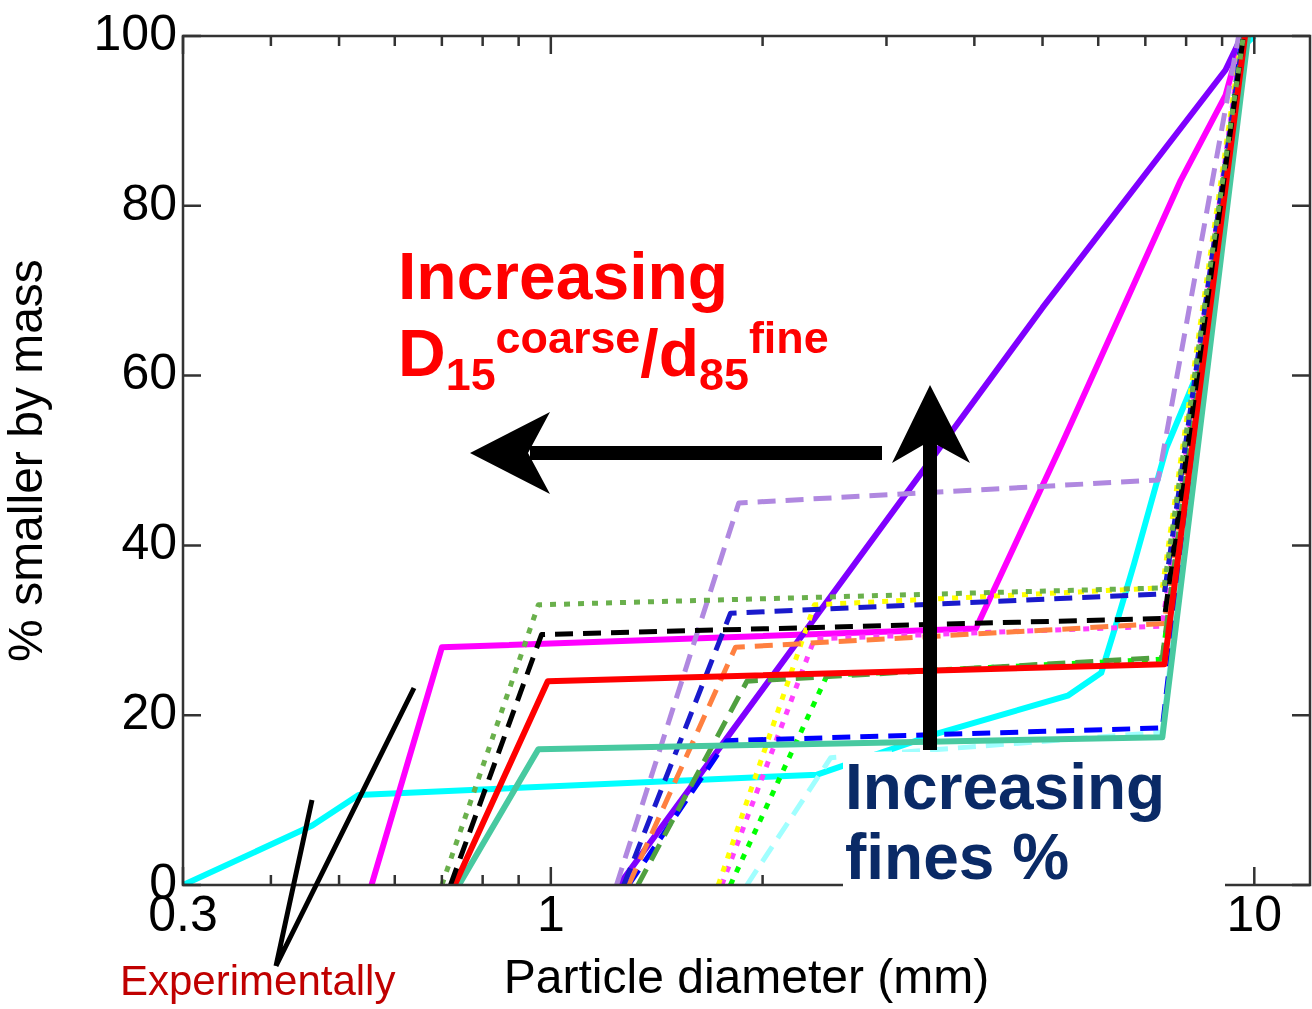 The image size is (1312, 1009). I want to click on x-tick-label: 10, so click(1254, 913).